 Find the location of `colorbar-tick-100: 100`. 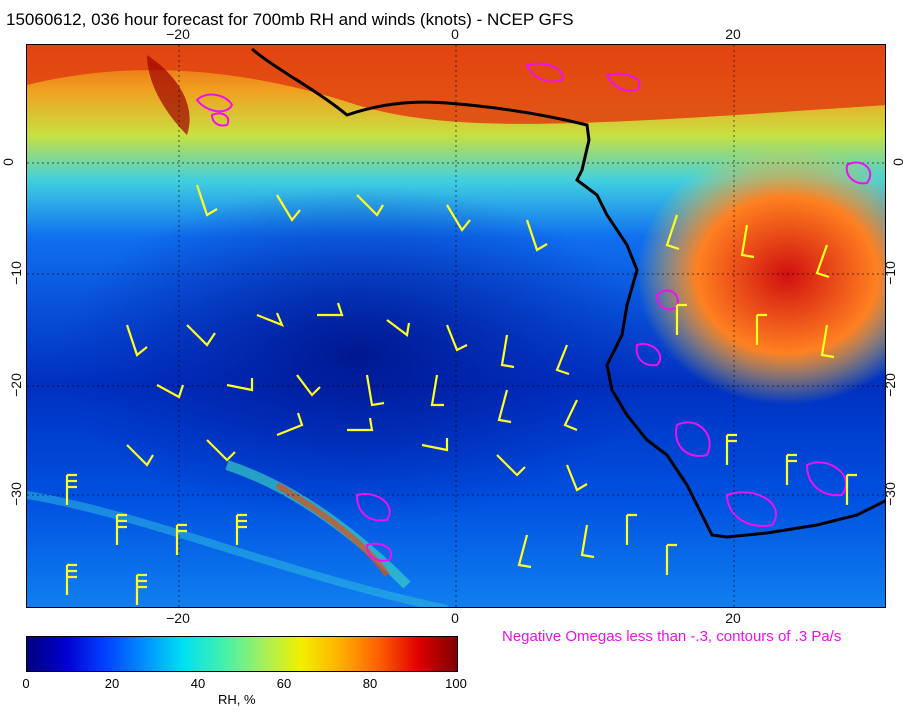

colorbar-tick-100: 100 is located at coordinates (456, 683).